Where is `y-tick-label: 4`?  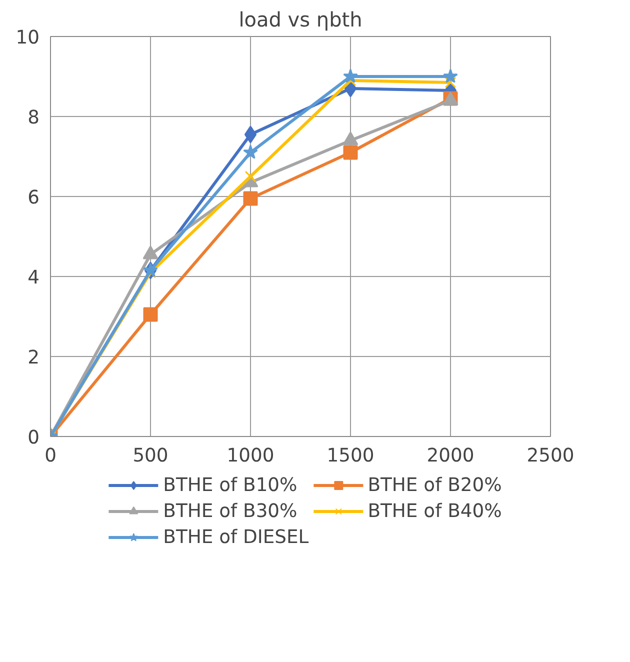
y-tick-label: 4 is located at coordinates (34, 278).